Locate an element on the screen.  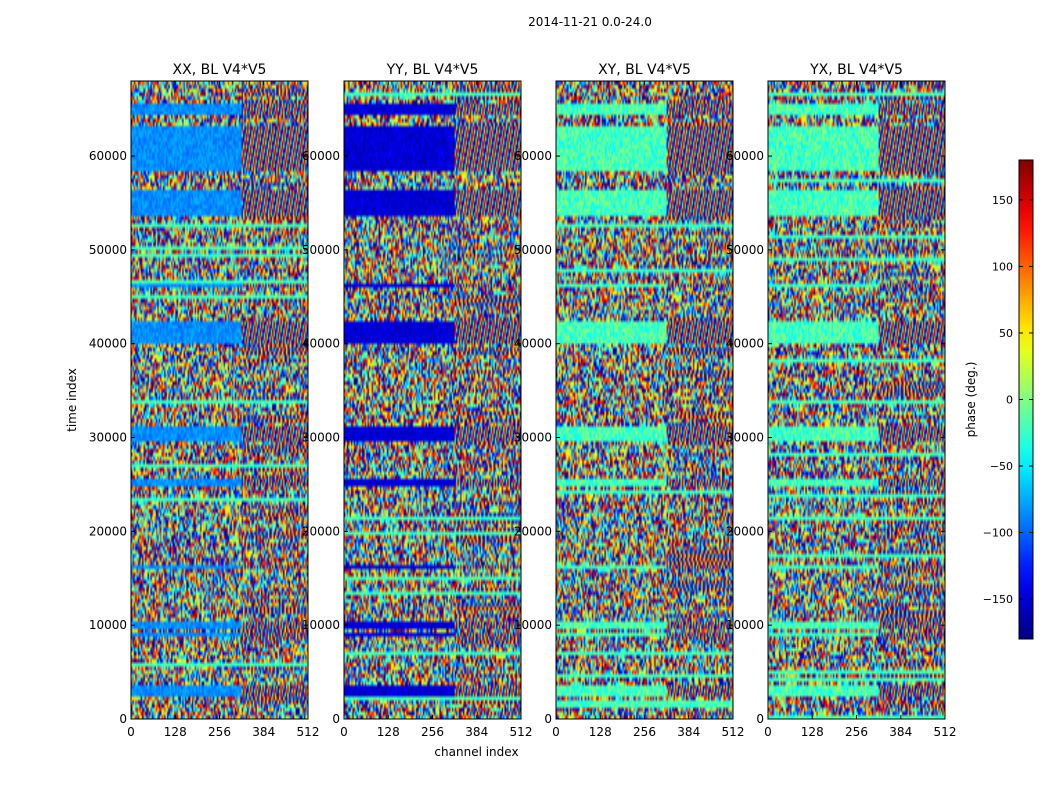
y-axis-label: time index is located at coordinates (72, 400).